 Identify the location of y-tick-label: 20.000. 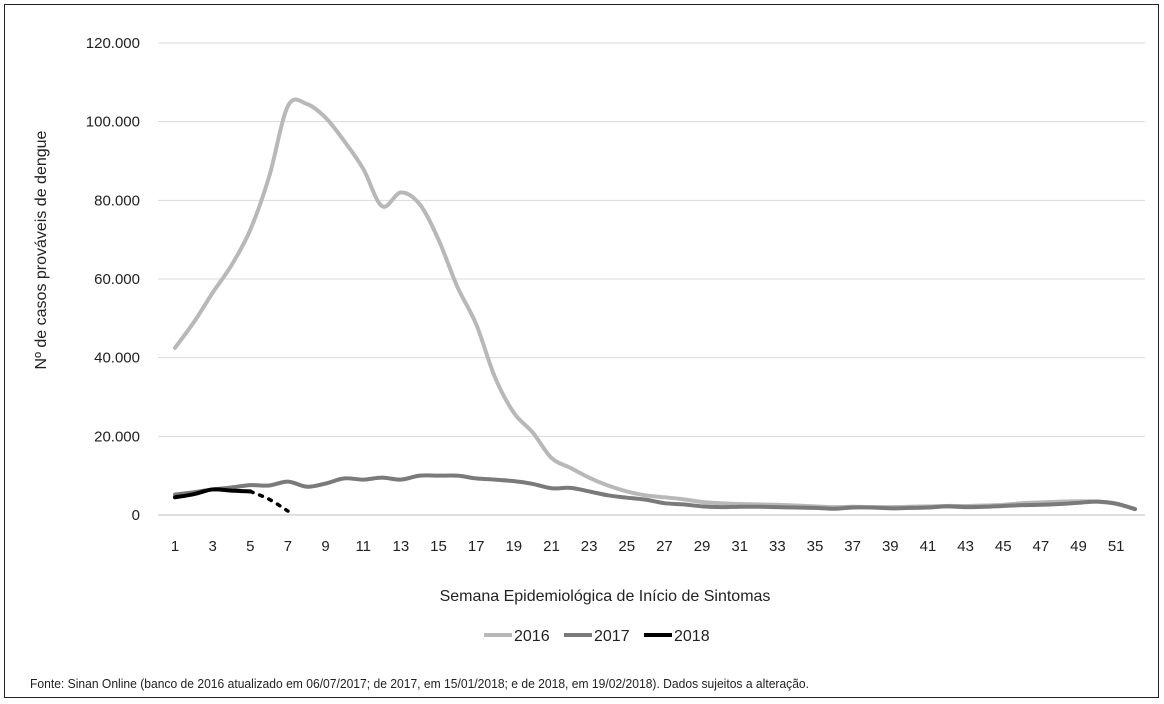
(117, 436).